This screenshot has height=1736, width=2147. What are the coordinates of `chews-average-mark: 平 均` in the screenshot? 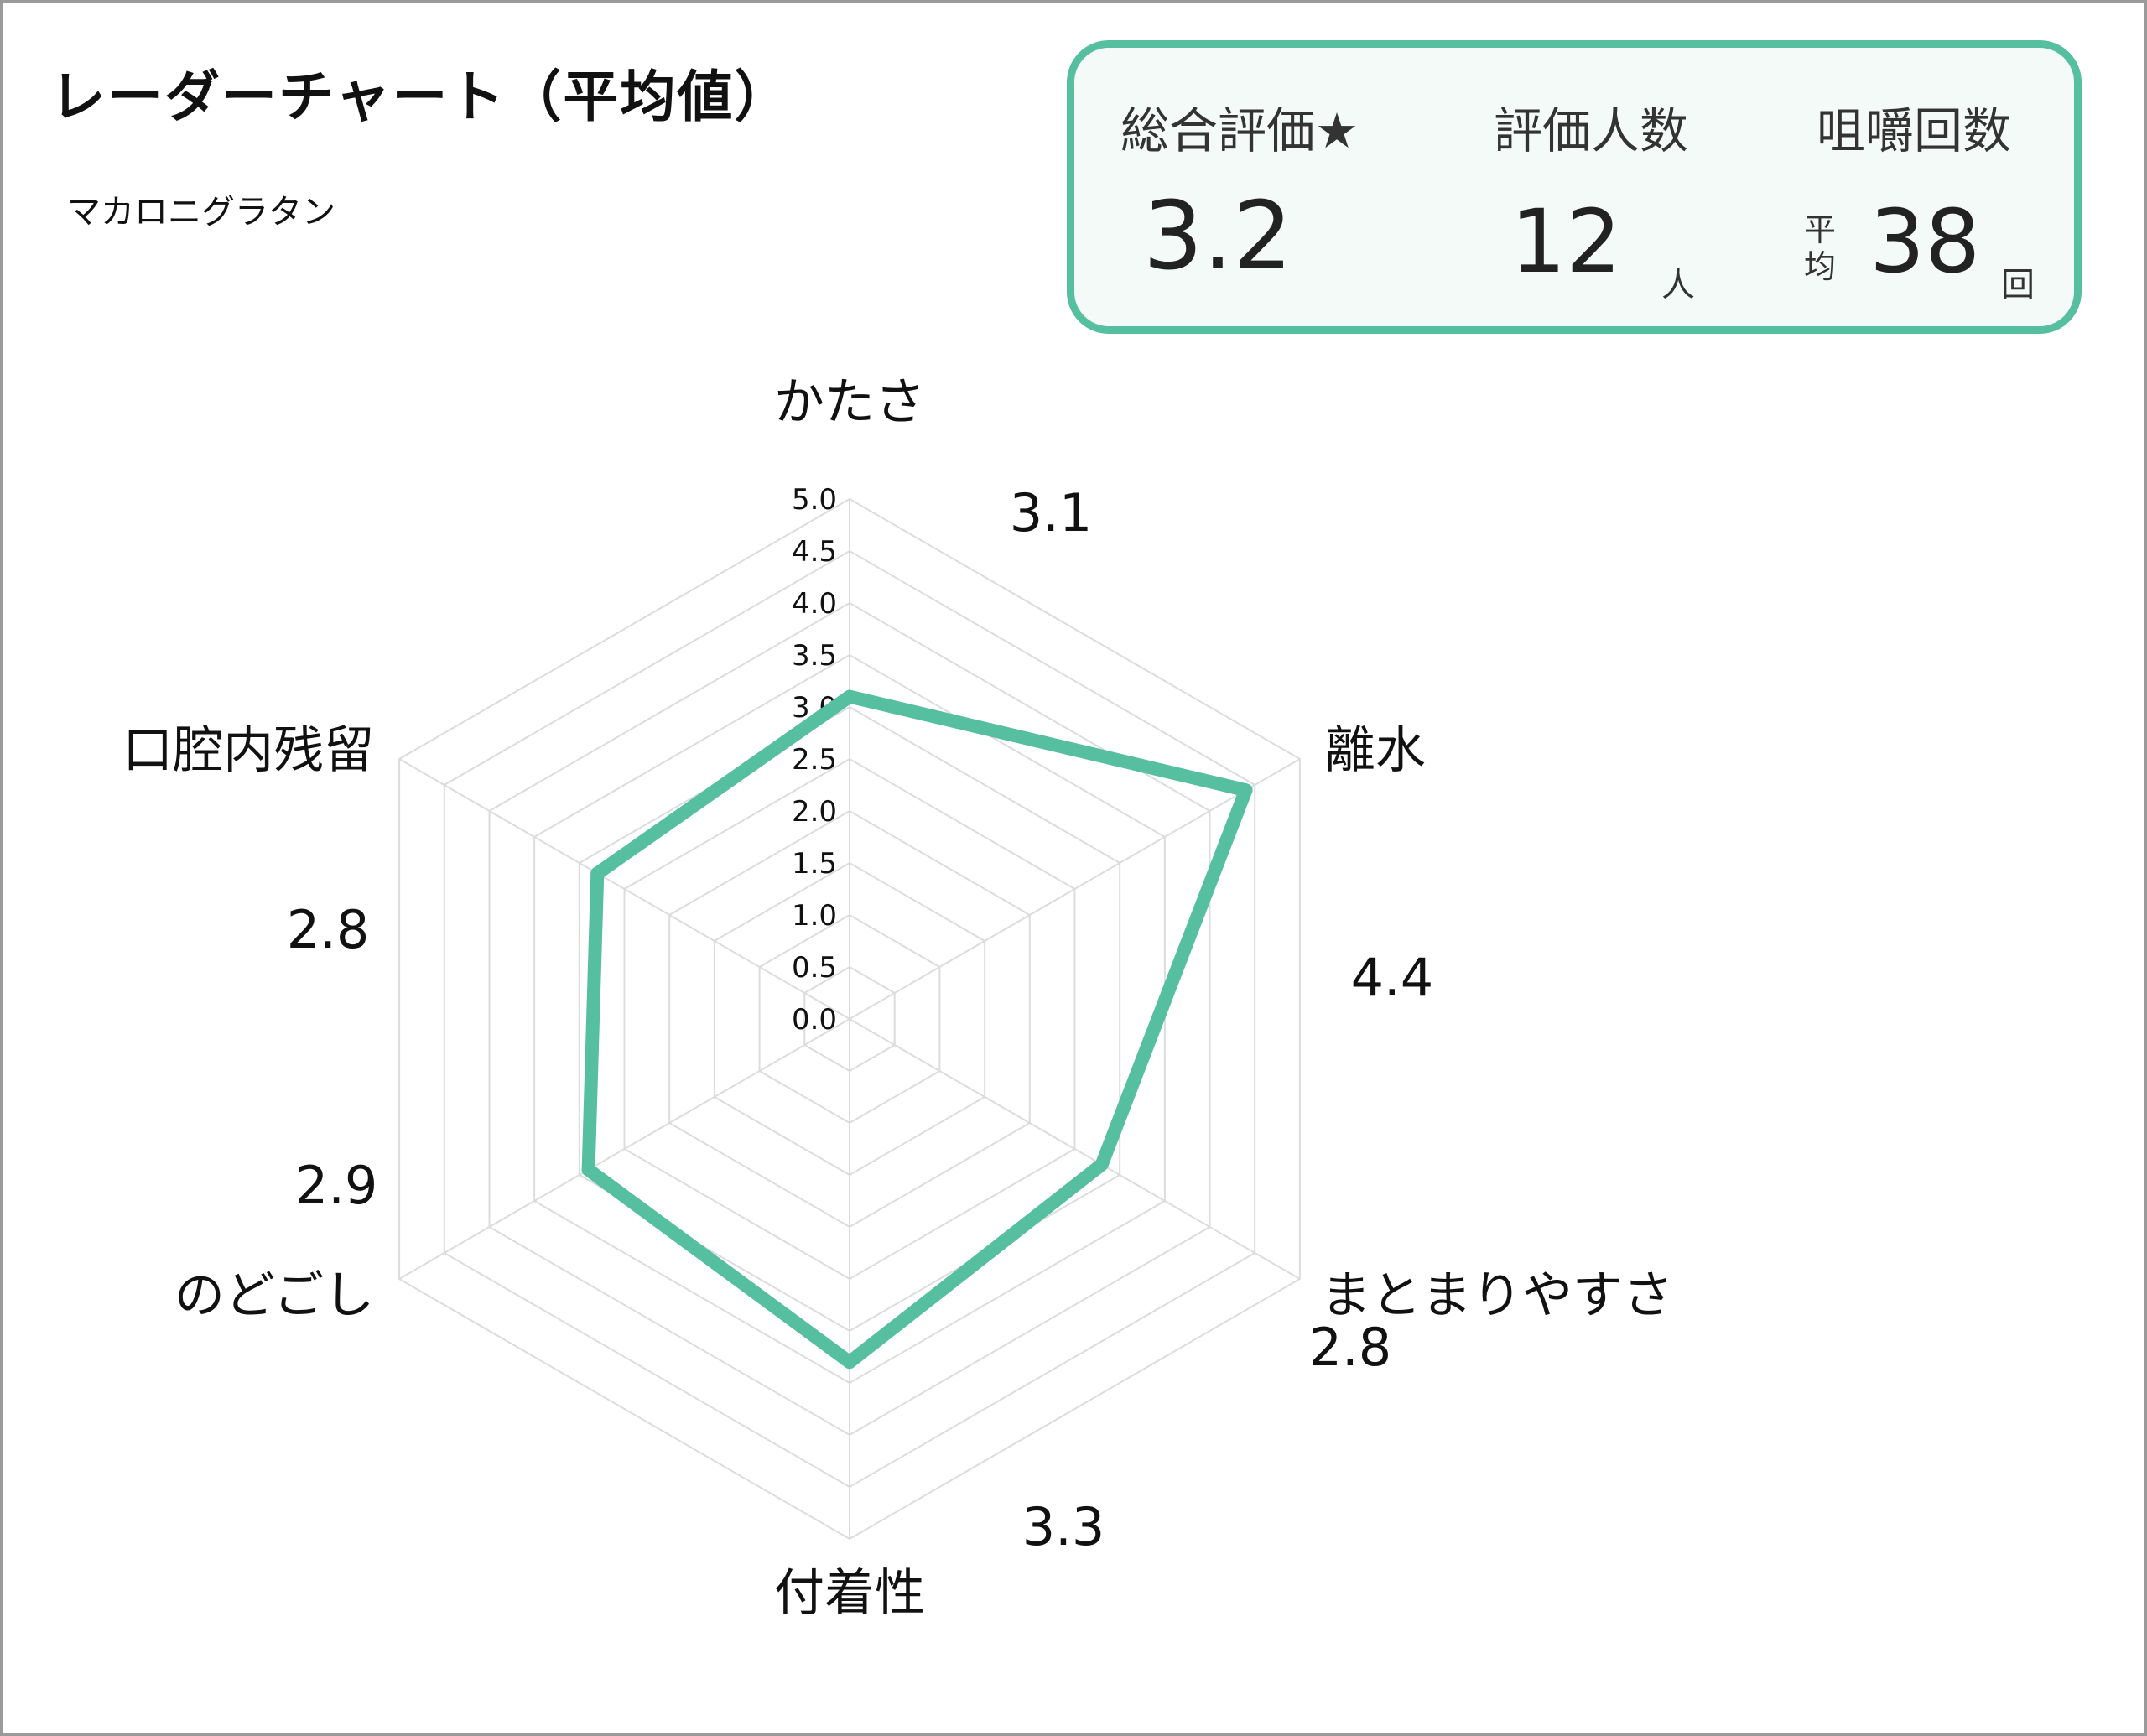 It's located at (1820, 248).